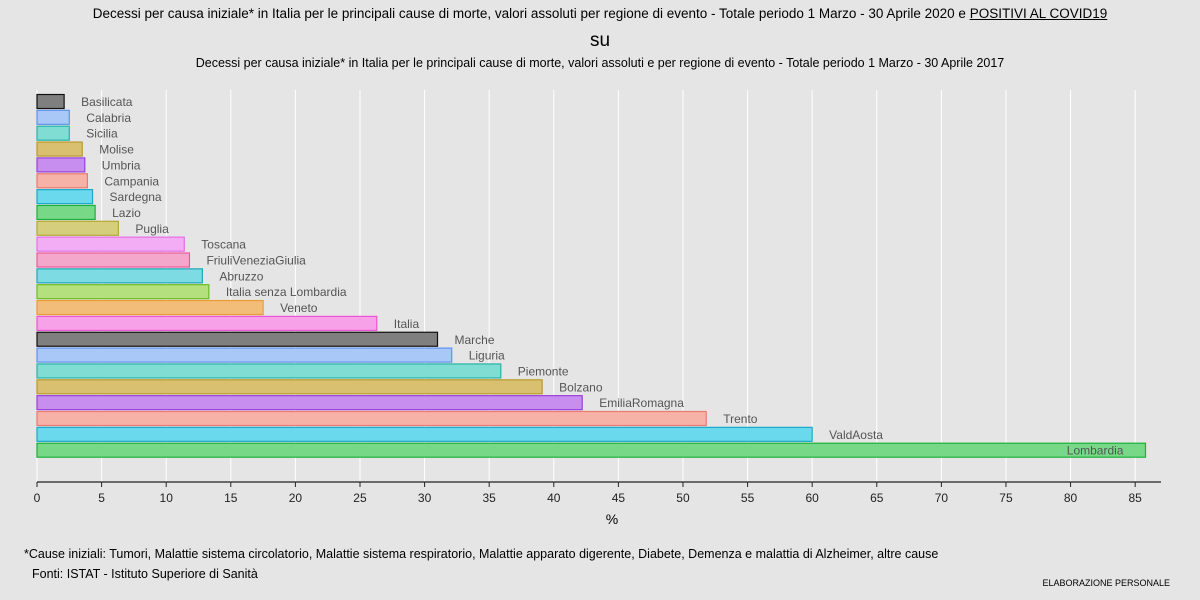 The width and height of the screenshot is (1200, 600). Describe the element at coordinates (102, 134) in the screenshot. I see `bar-label: Sicilia` at that location.